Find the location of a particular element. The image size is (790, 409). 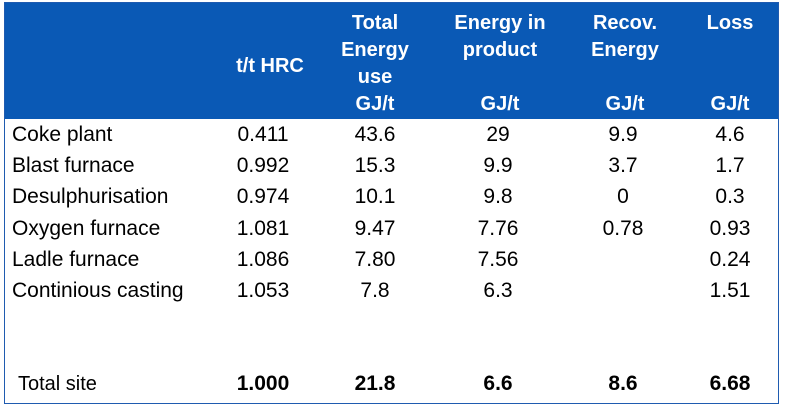

col-header-loss: Loss is located at coordinates (730, 23).